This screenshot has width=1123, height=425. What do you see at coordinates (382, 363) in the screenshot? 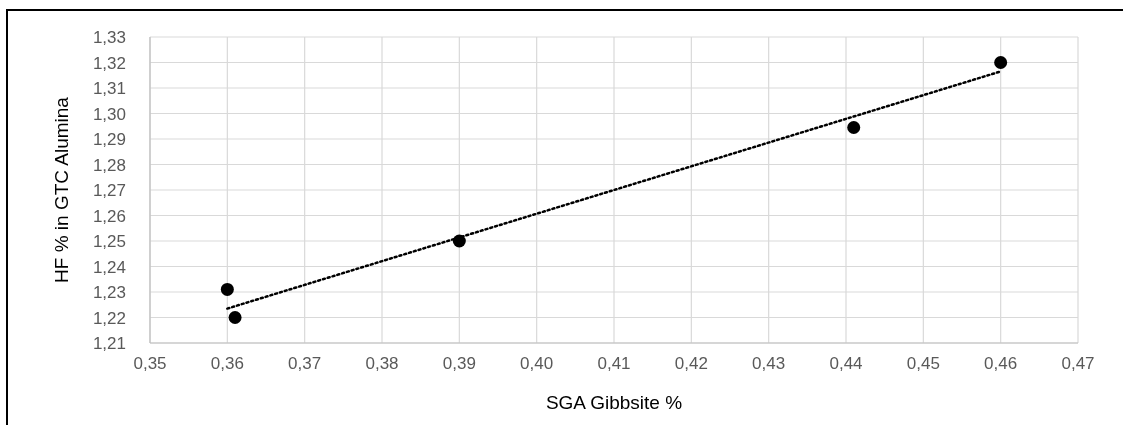
I see `x-tick-label: 0,38` at bounding box center [382, 363].